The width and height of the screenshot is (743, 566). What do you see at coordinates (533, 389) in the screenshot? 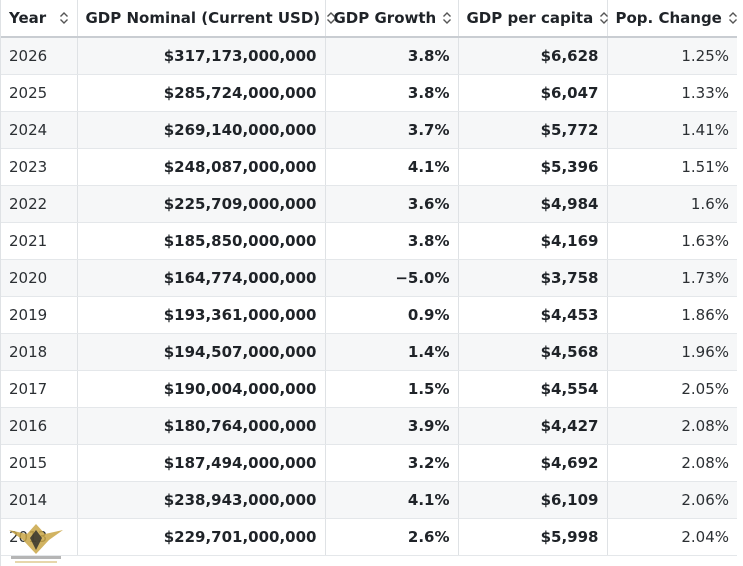
I see `cell-gdp-per-capita: $4,554` at bounding box center [533, 389].